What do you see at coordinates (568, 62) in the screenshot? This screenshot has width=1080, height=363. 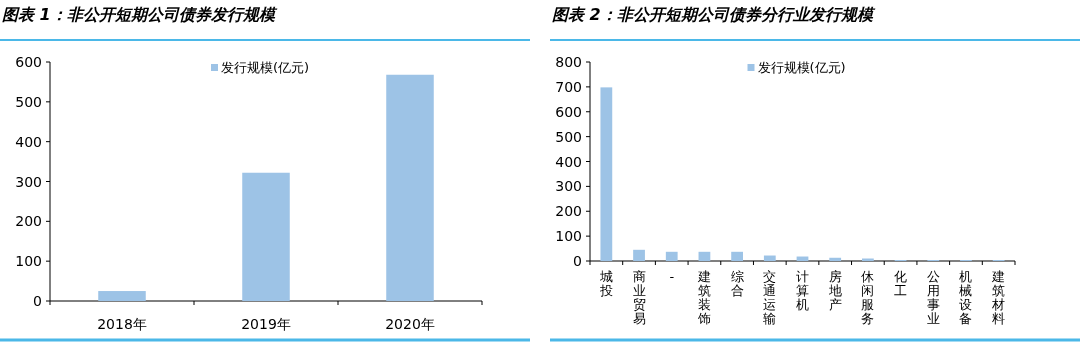 I see `y-tick-label: 800` at bounding box center [568, 62].